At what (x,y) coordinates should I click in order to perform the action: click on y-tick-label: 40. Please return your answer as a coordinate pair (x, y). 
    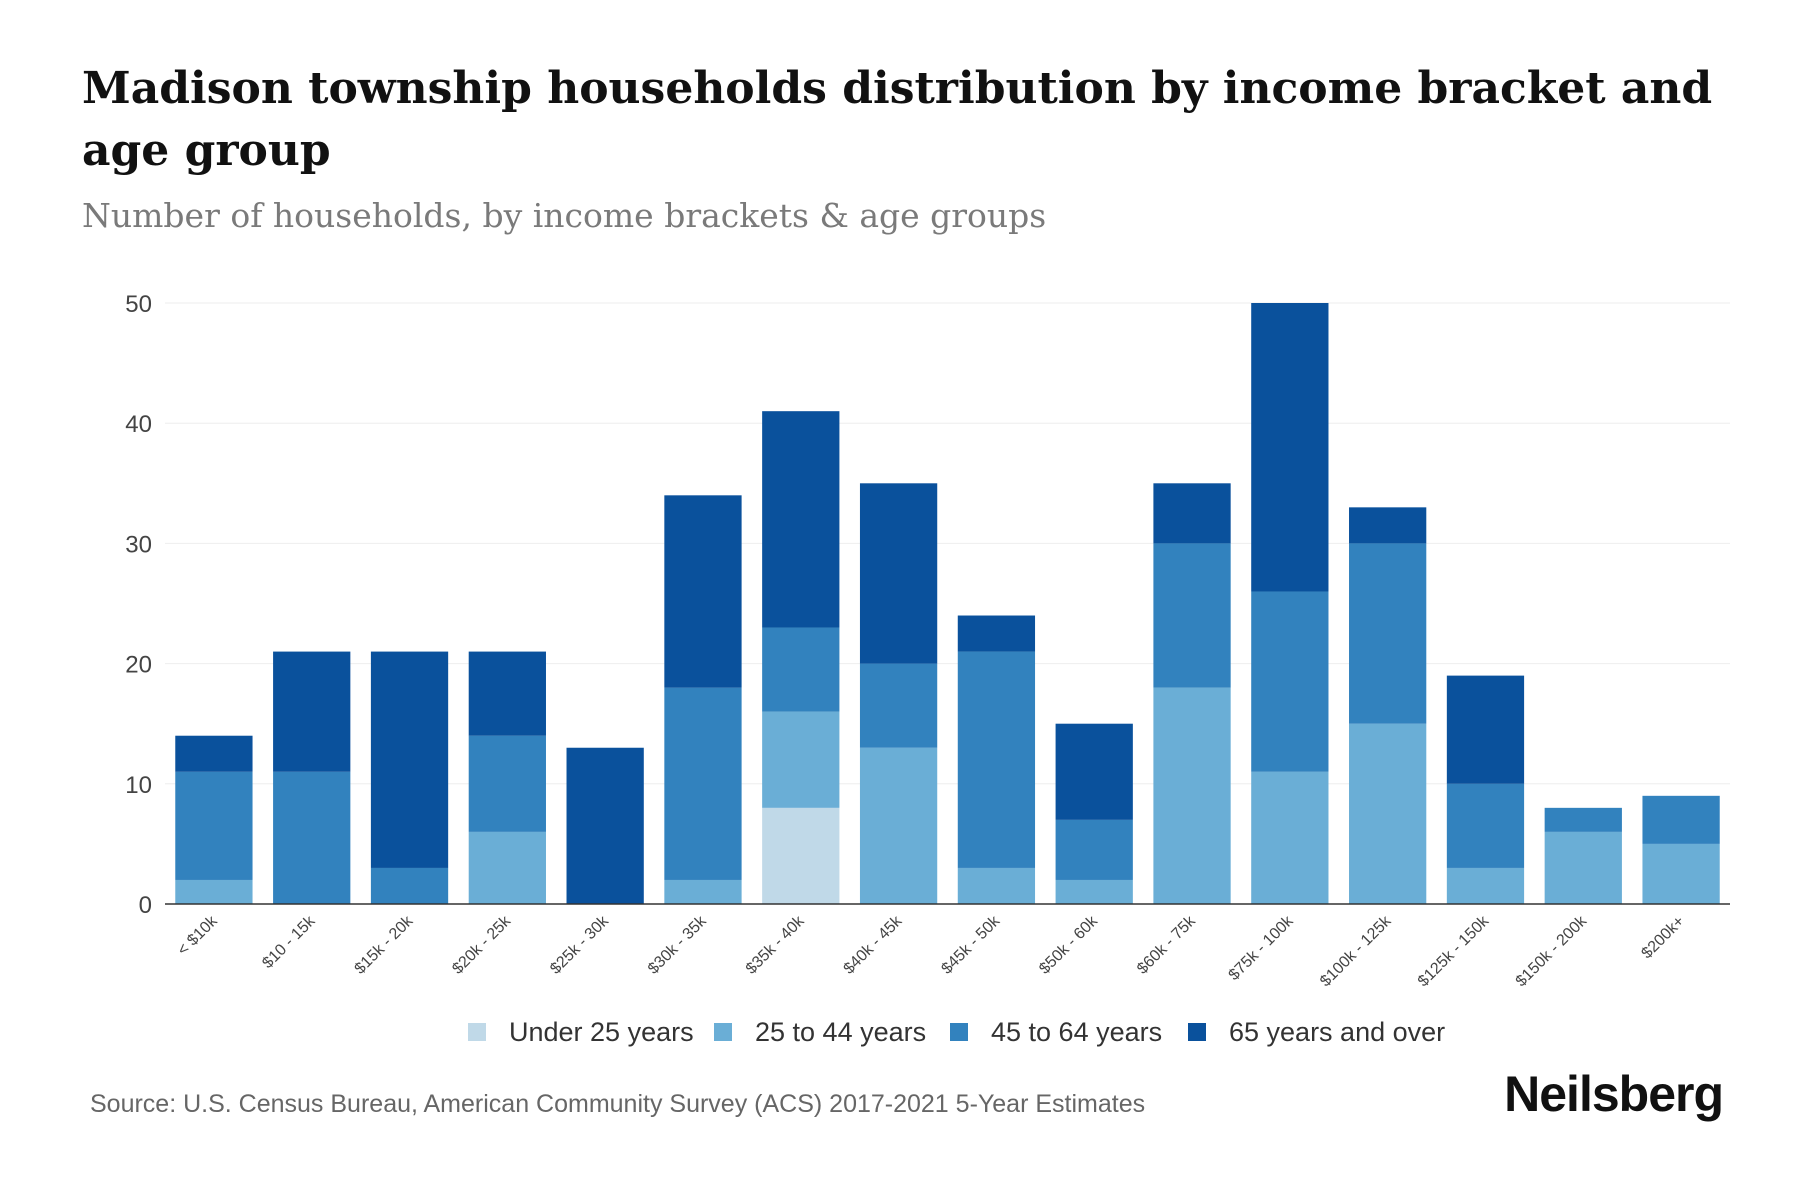
    Looking at the image, I should click on (138, 424).